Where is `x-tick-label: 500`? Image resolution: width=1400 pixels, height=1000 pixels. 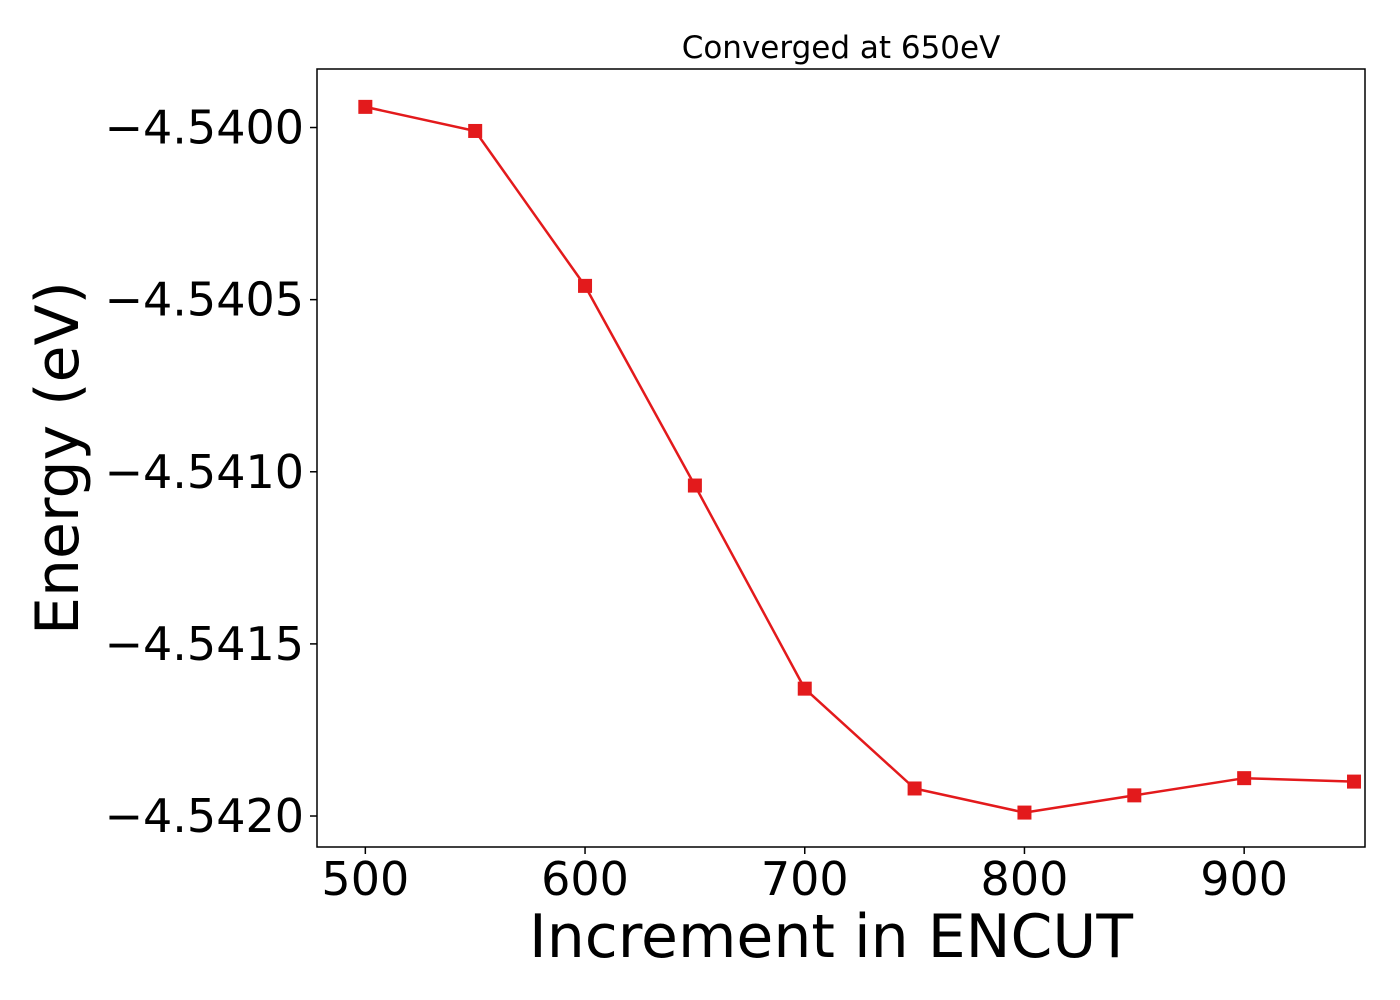 x-tick-label: 500 is located at coordinates (365, 879).